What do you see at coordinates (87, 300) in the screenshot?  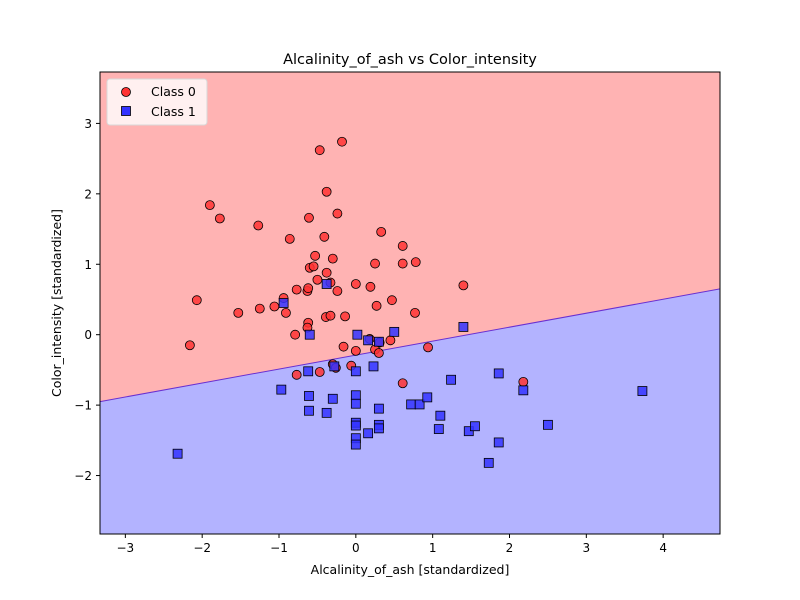 I see `y-axis-ticks: −2 −1 0 1 2 3` at bounding box center [87, 300].